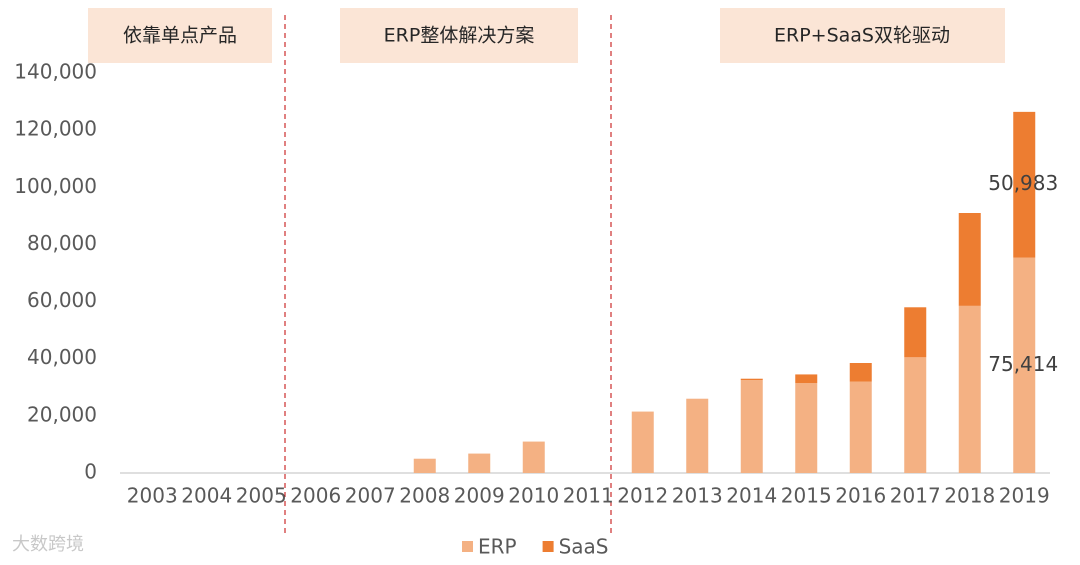  Describe the element at coordinates (370, 496) in the screenshot. I see `x-tick-label: 2007` at that location.